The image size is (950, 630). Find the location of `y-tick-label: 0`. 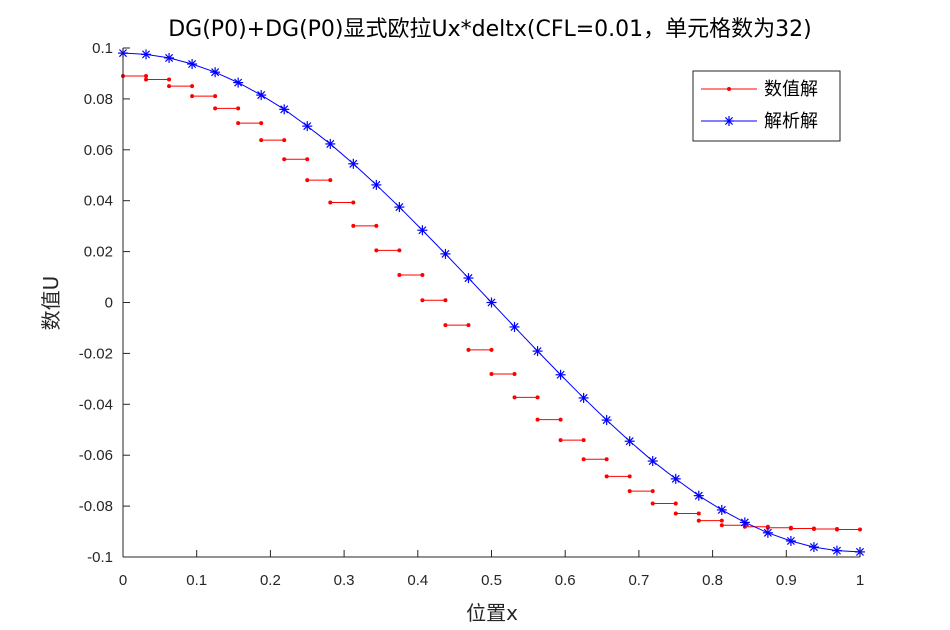

y-tick-label: 0 is located at coordinates (109, 303).